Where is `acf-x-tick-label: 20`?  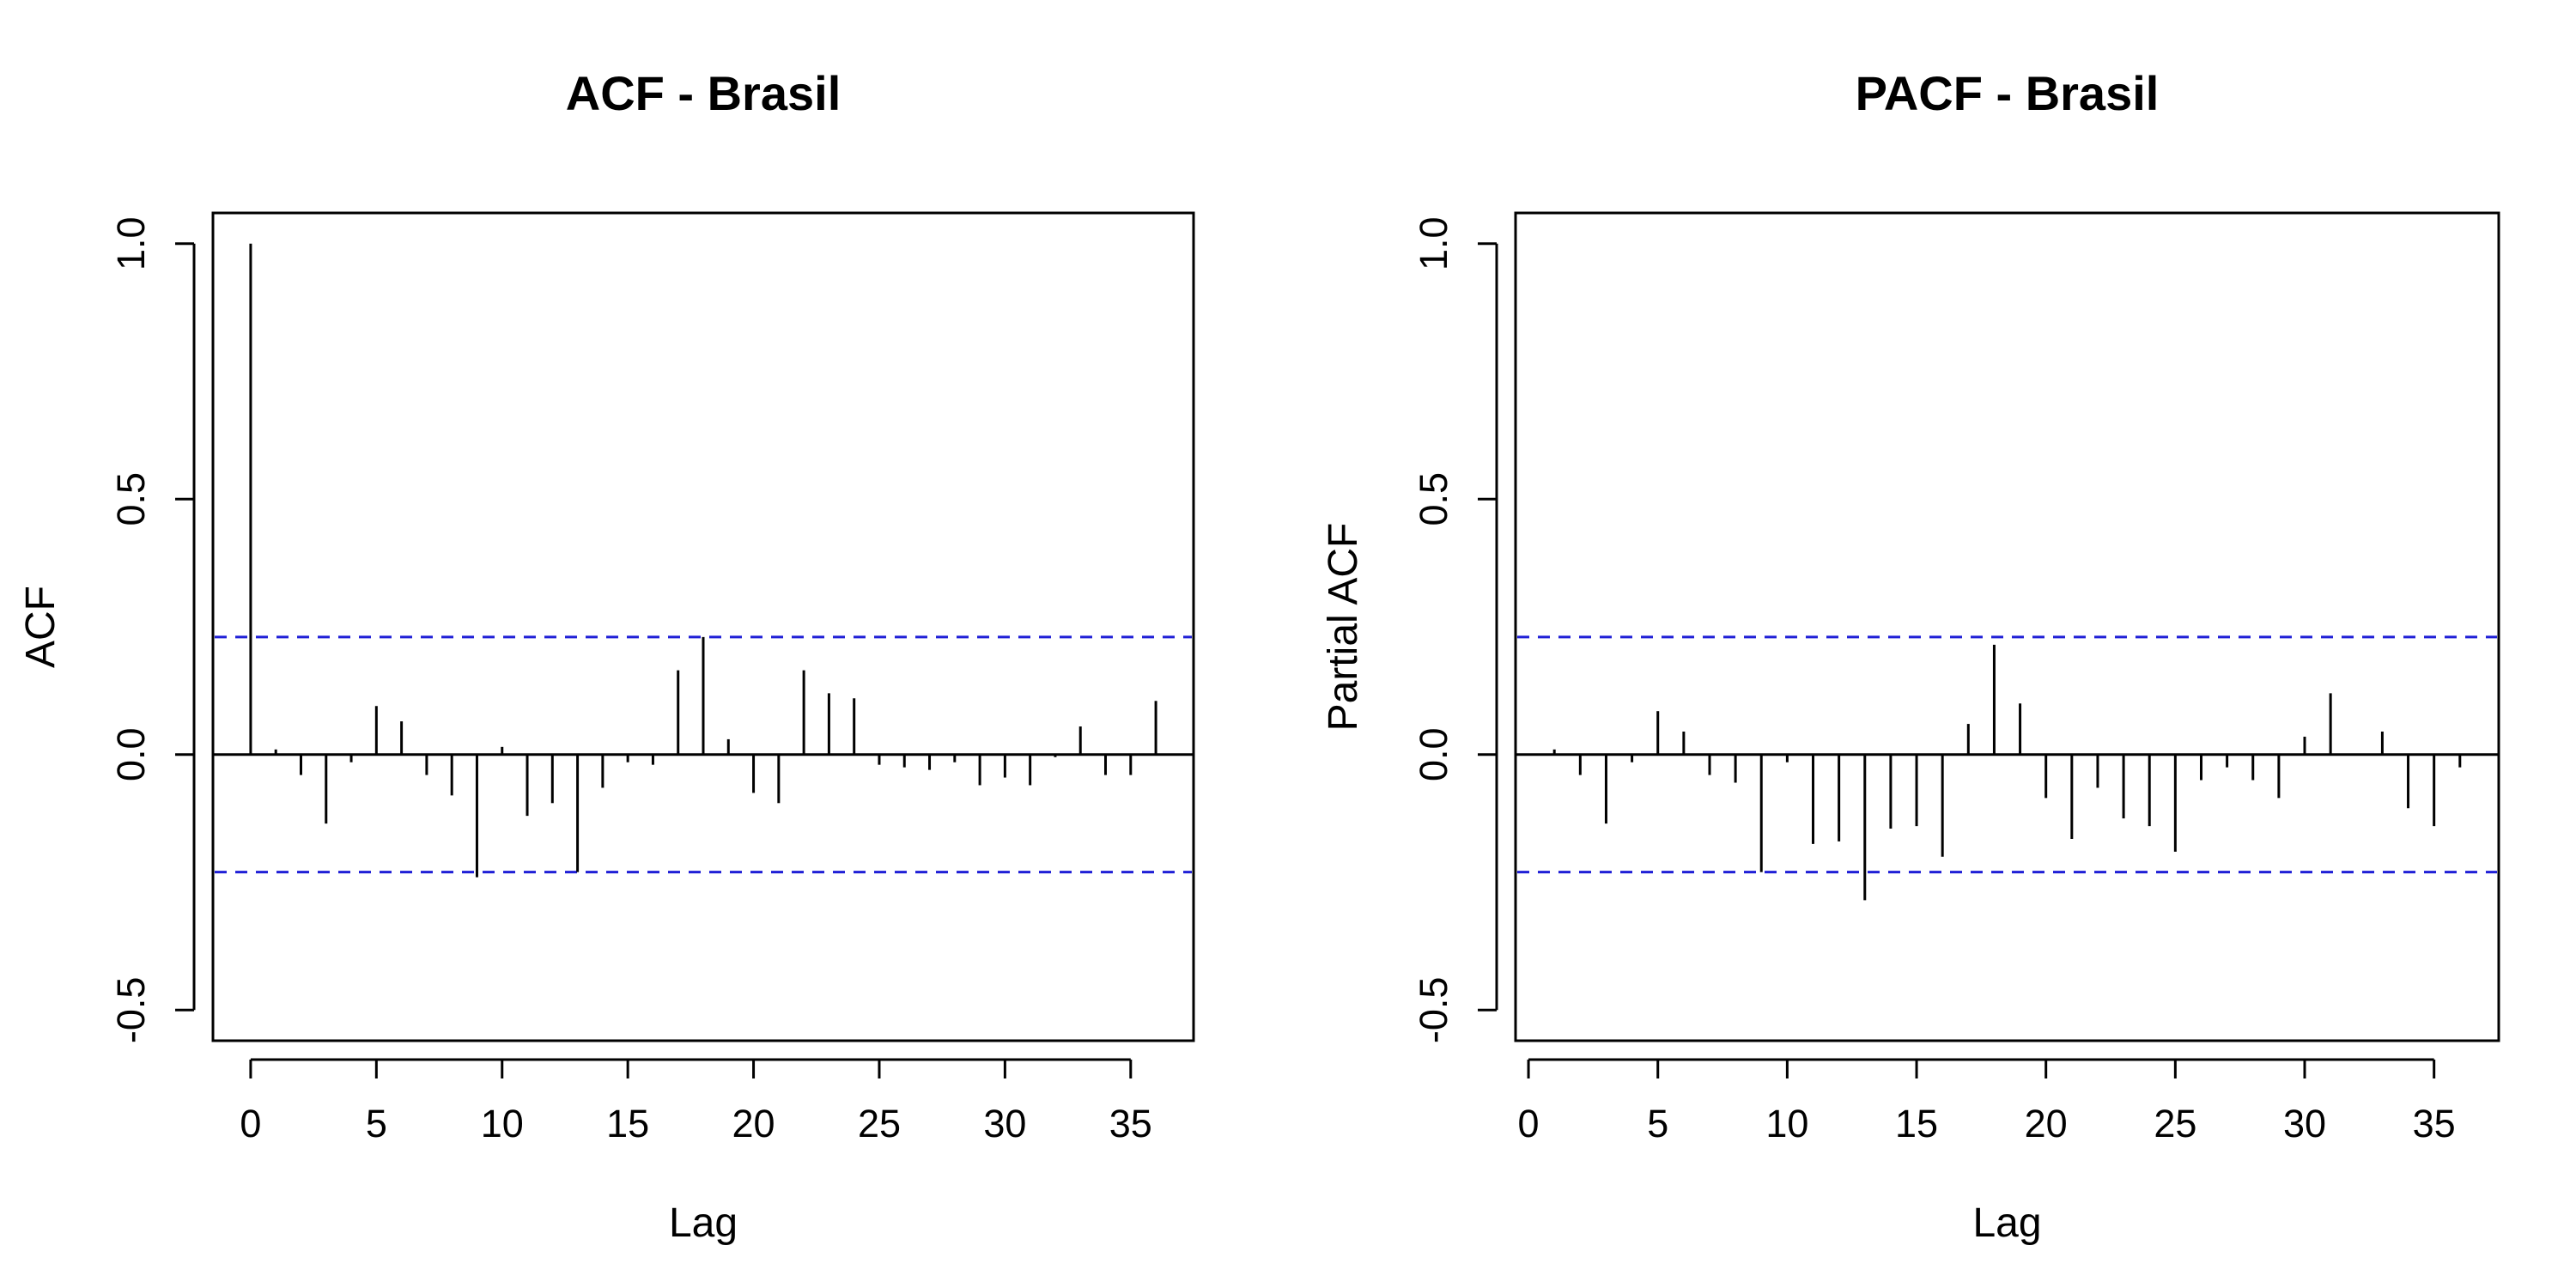 acf-x-tick-label: 20 is located at coordinates (753, 1123).